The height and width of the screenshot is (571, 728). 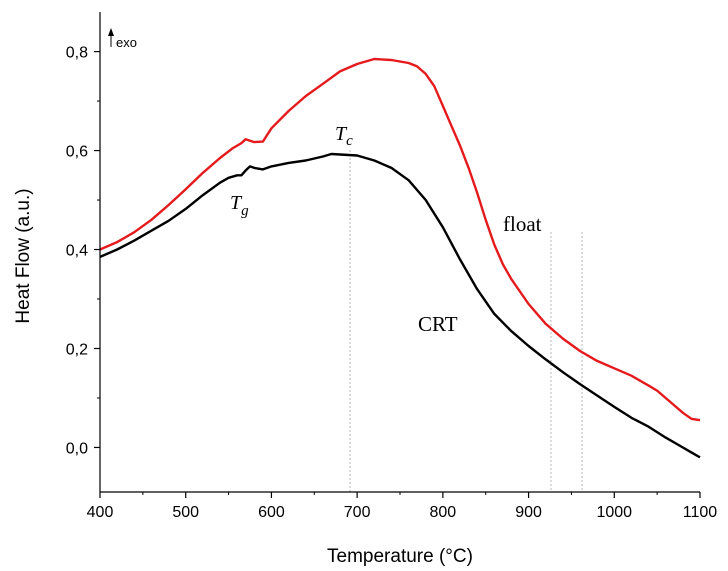 I want to click on series-label-crt: CRT, so click(x=438, y=324).